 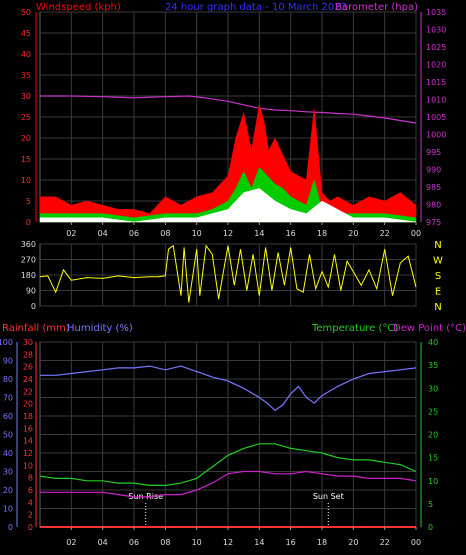 I want to click on humidity-ytick-label: 100, so click(x=6, y=342).